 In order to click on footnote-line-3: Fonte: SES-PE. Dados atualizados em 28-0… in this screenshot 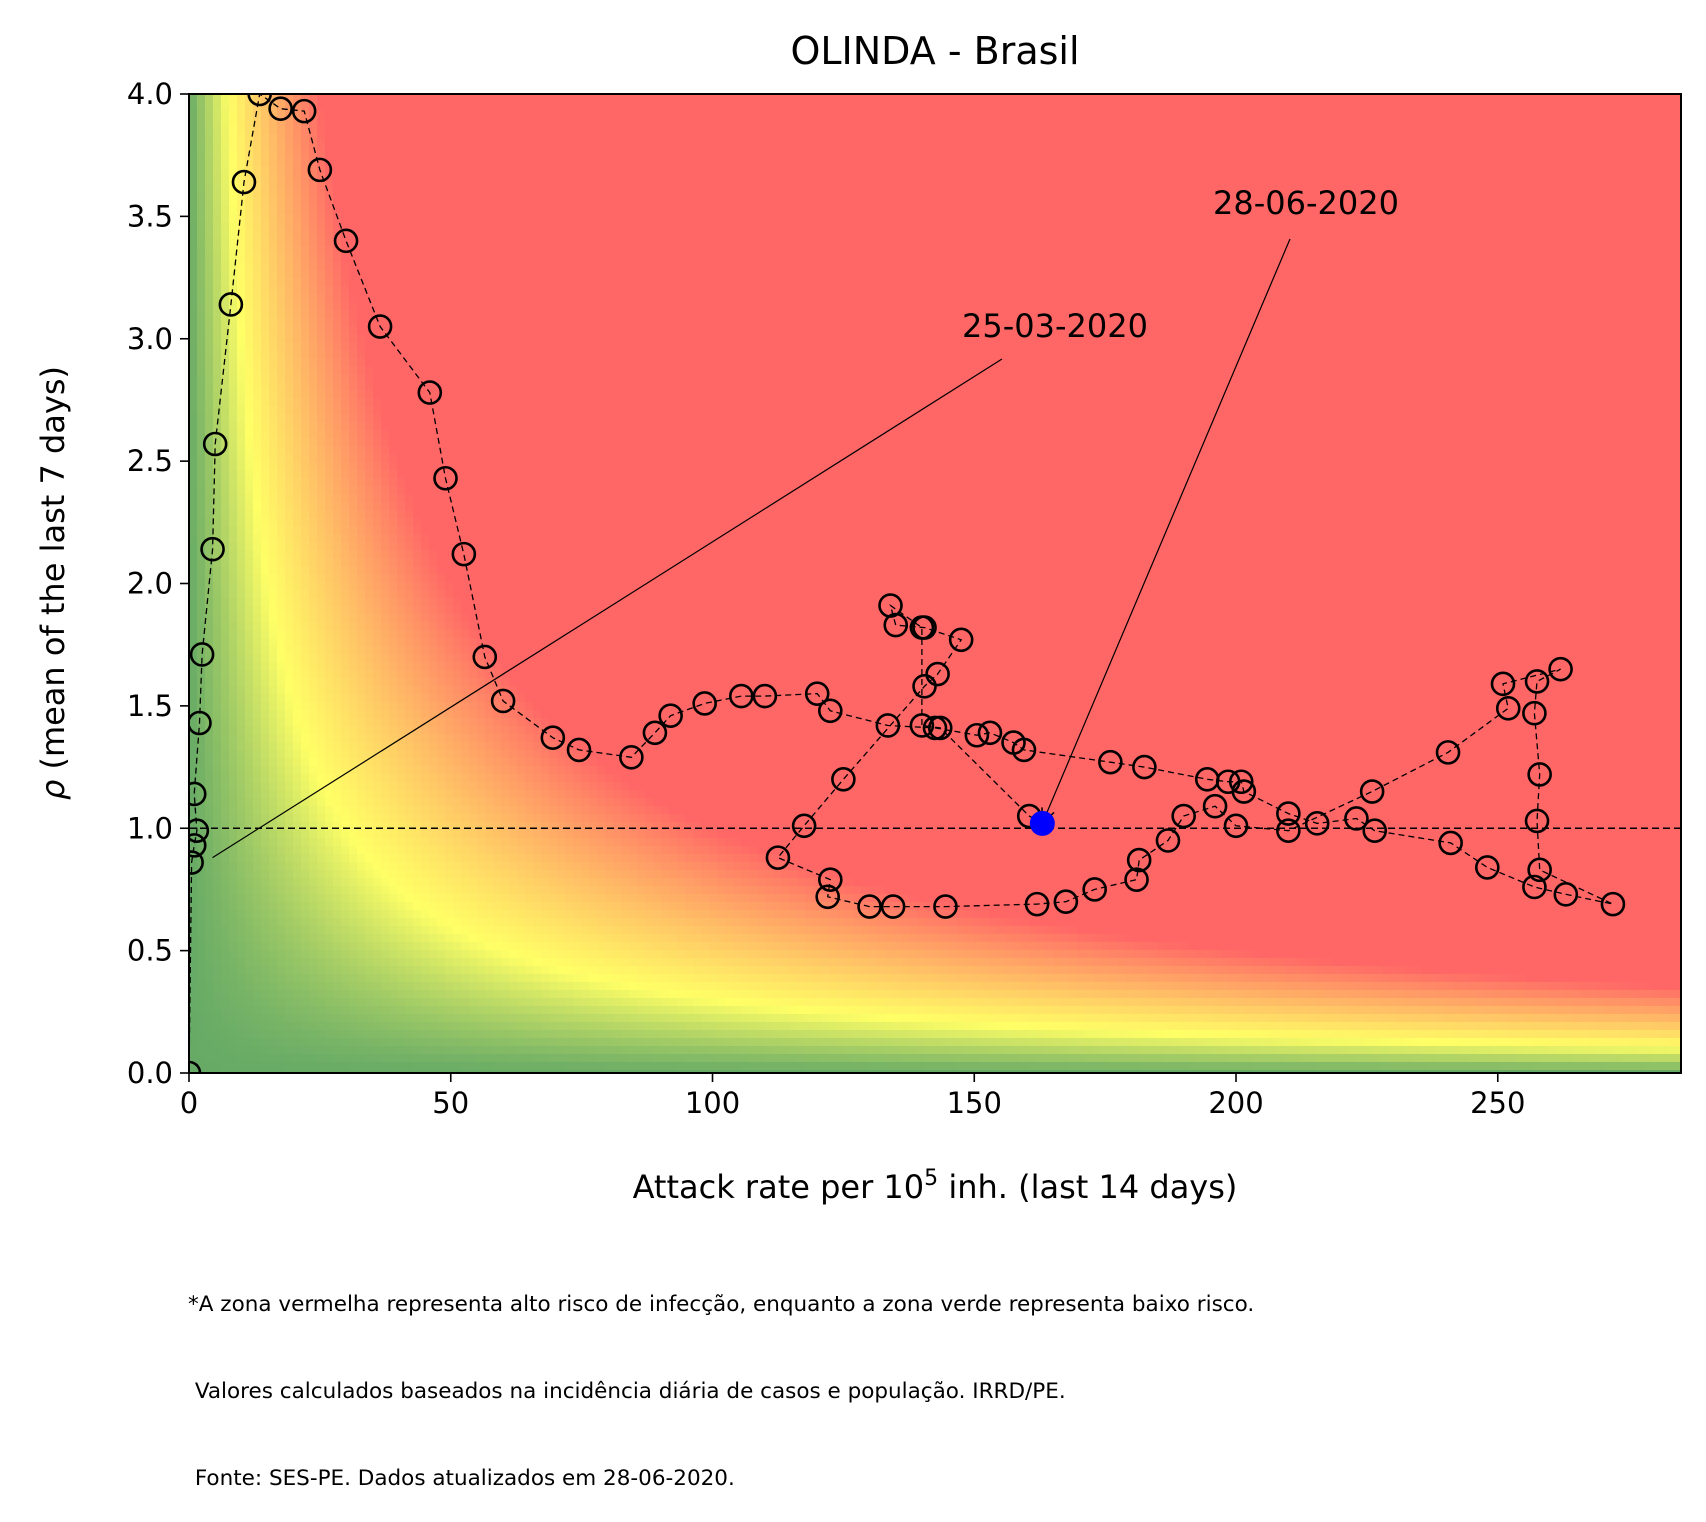, I will do `click(721, 1478)`.